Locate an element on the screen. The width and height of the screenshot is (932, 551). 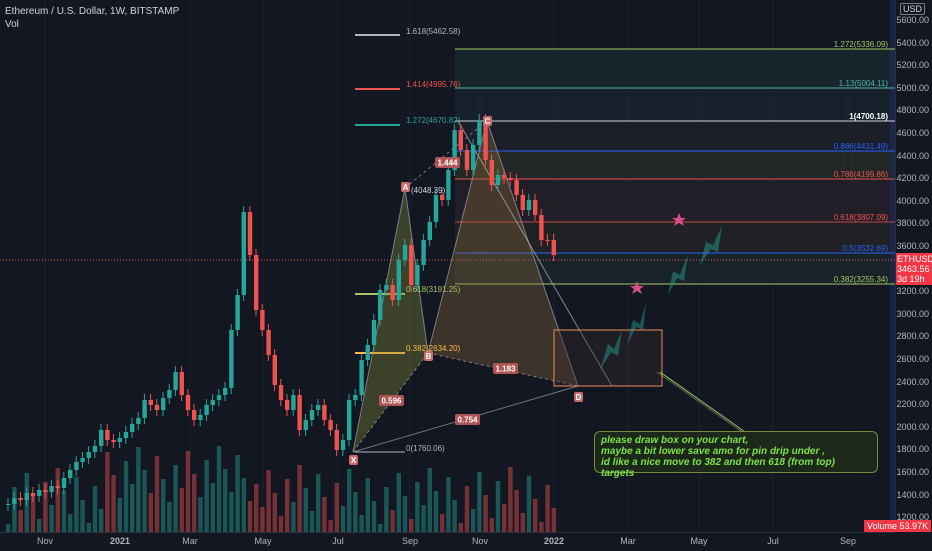
price-tick: 3000.00 is located at coordinates (912, 313).